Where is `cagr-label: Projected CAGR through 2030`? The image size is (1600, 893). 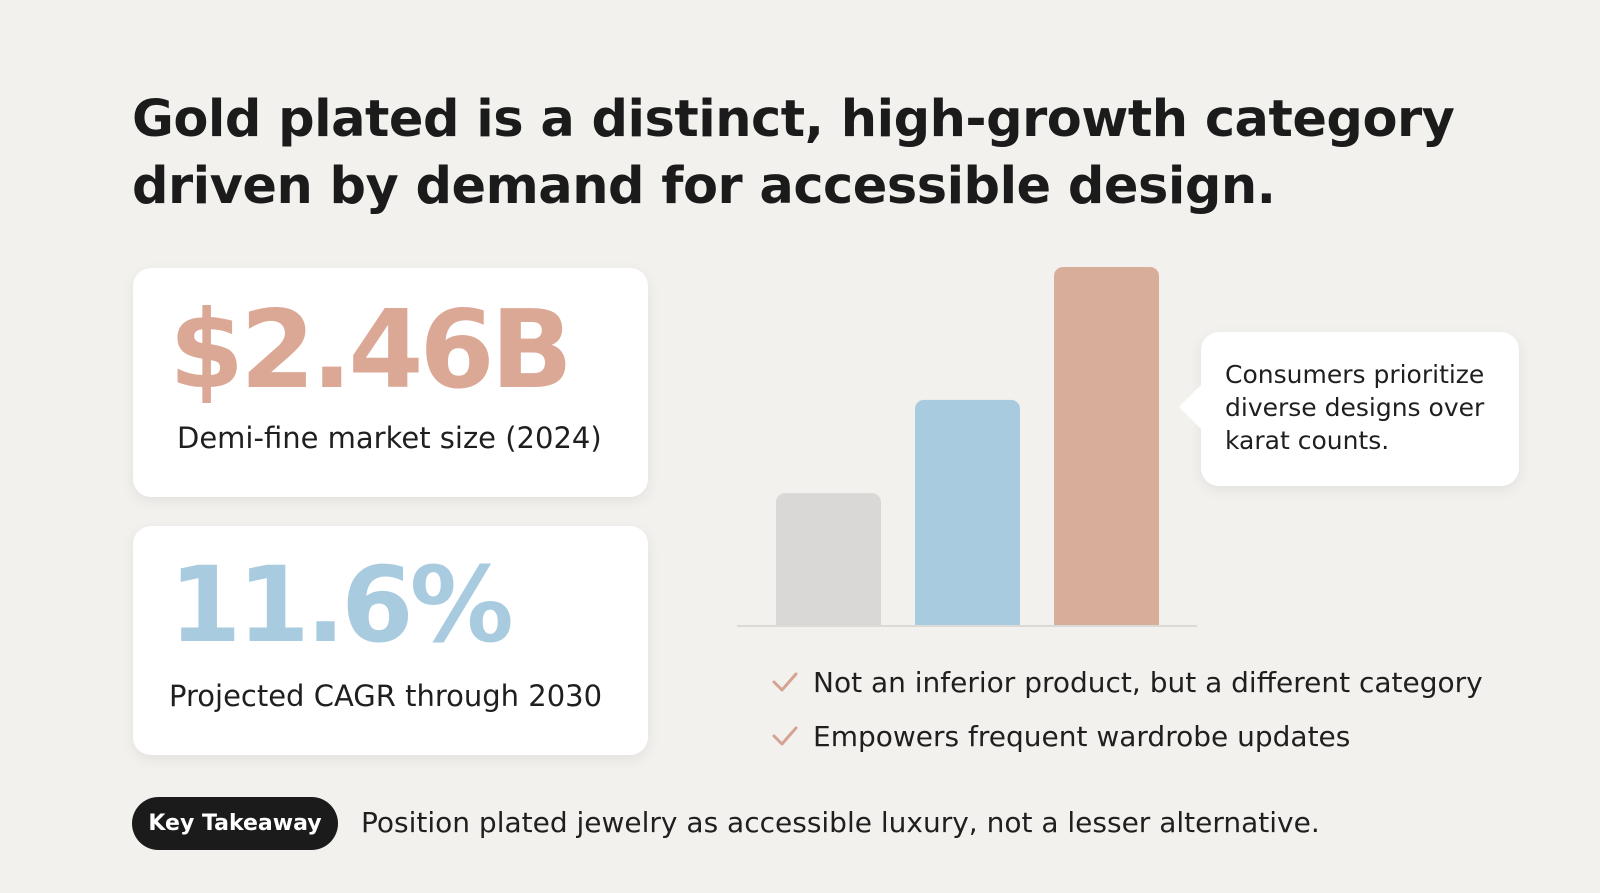
cagr-label: Projected CAGR through 2030 is located at coordinates (386, 696).